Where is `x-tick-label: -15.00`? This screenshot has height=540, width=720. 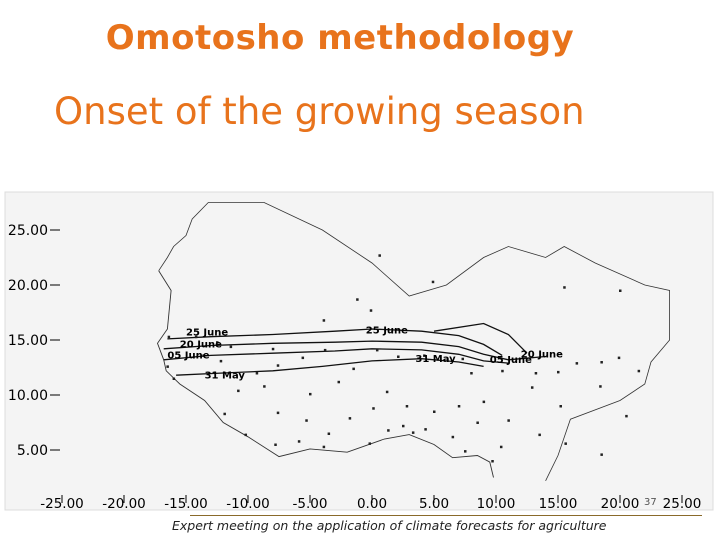
x-tick-label: -15.00 is located at coordinates (186, 504).